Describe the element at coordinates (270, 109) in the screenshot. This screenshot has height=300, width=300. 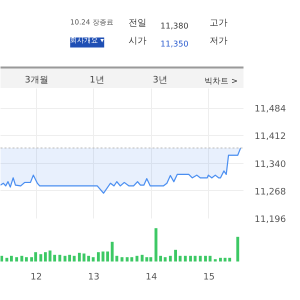
I see `y-tick-label: 11,484` at that location.